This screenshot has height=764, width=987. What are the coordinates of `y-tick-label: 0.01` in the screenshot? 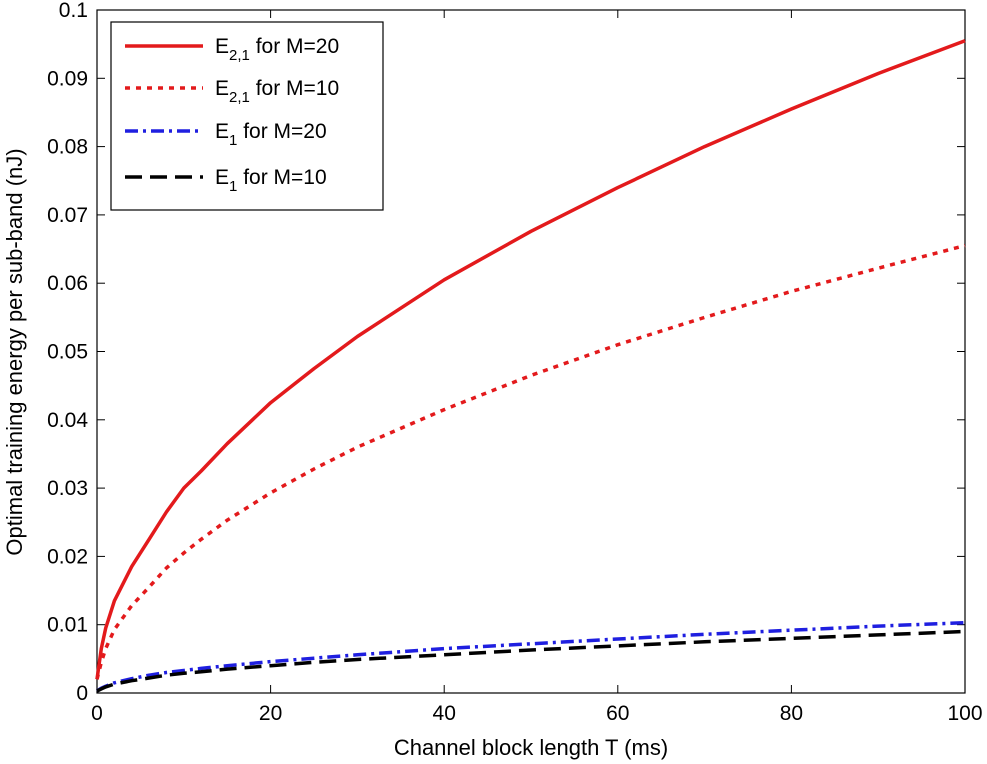 It's located at (67, 625).